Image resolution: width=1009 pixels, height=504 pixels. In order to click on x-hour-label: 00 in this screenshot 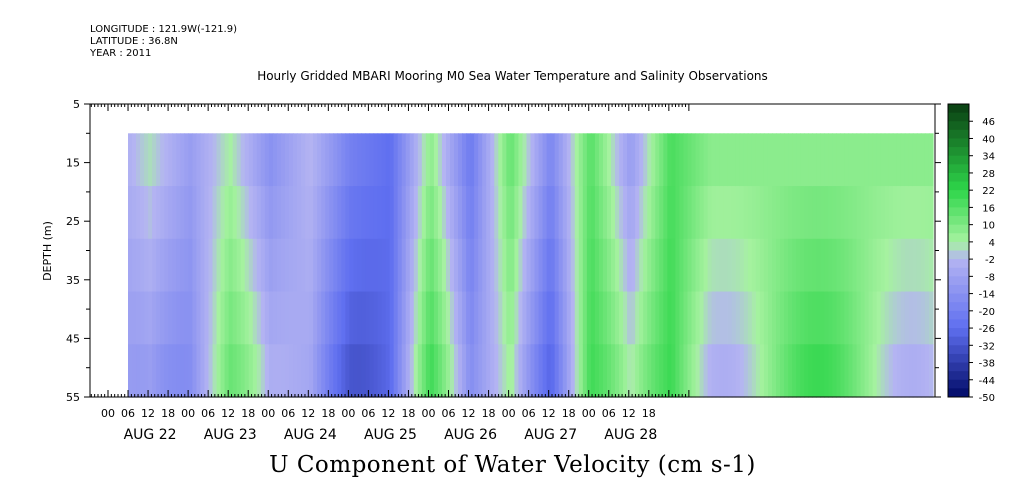, I will do `click(589, 413)`.